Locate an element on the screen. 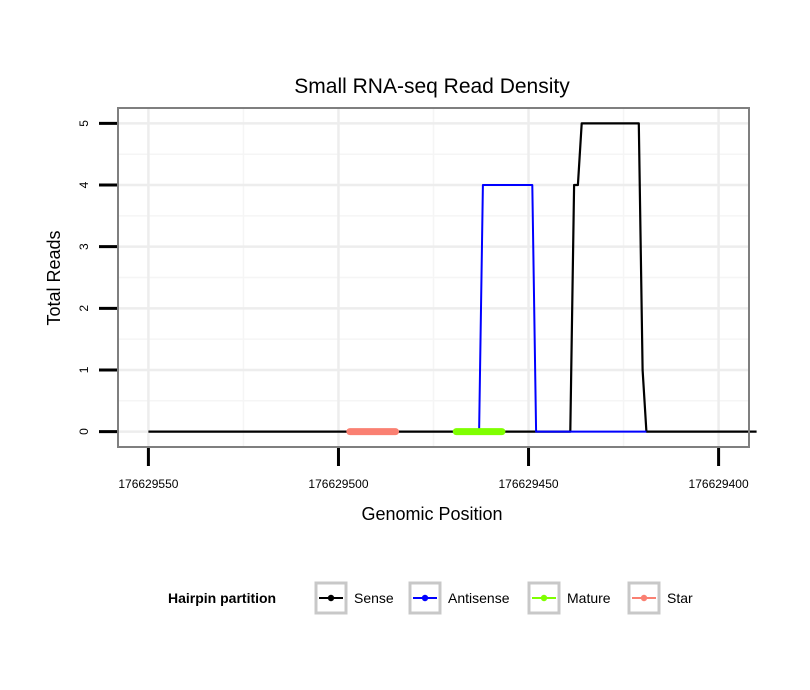 The image size is (810, 690). y-tick-label: 1 is located at coordinates (84, 369).